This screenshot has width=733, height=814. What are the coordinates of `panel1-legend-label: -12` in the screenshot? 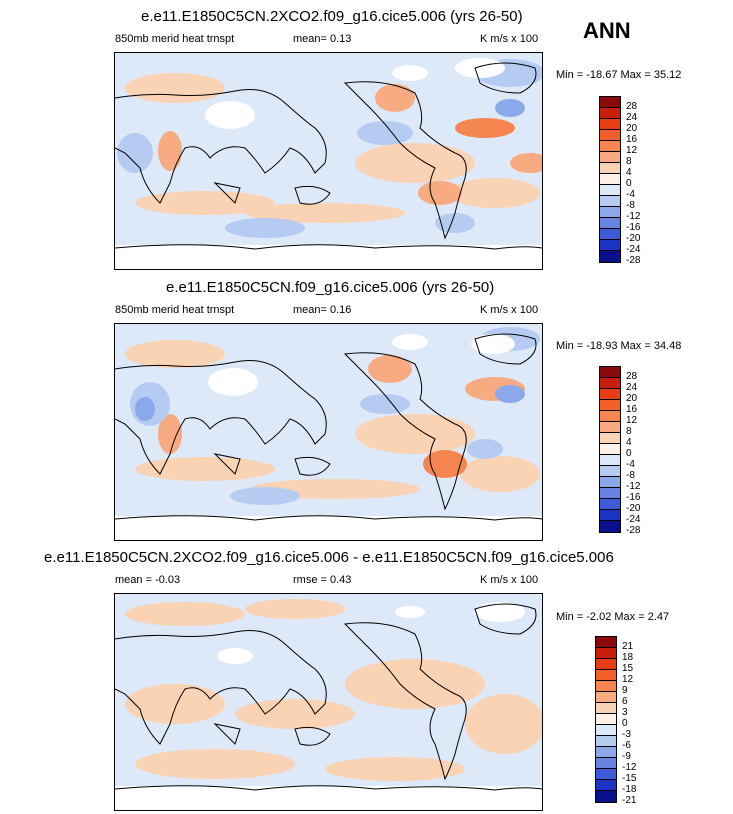 It's located at (633, 216).